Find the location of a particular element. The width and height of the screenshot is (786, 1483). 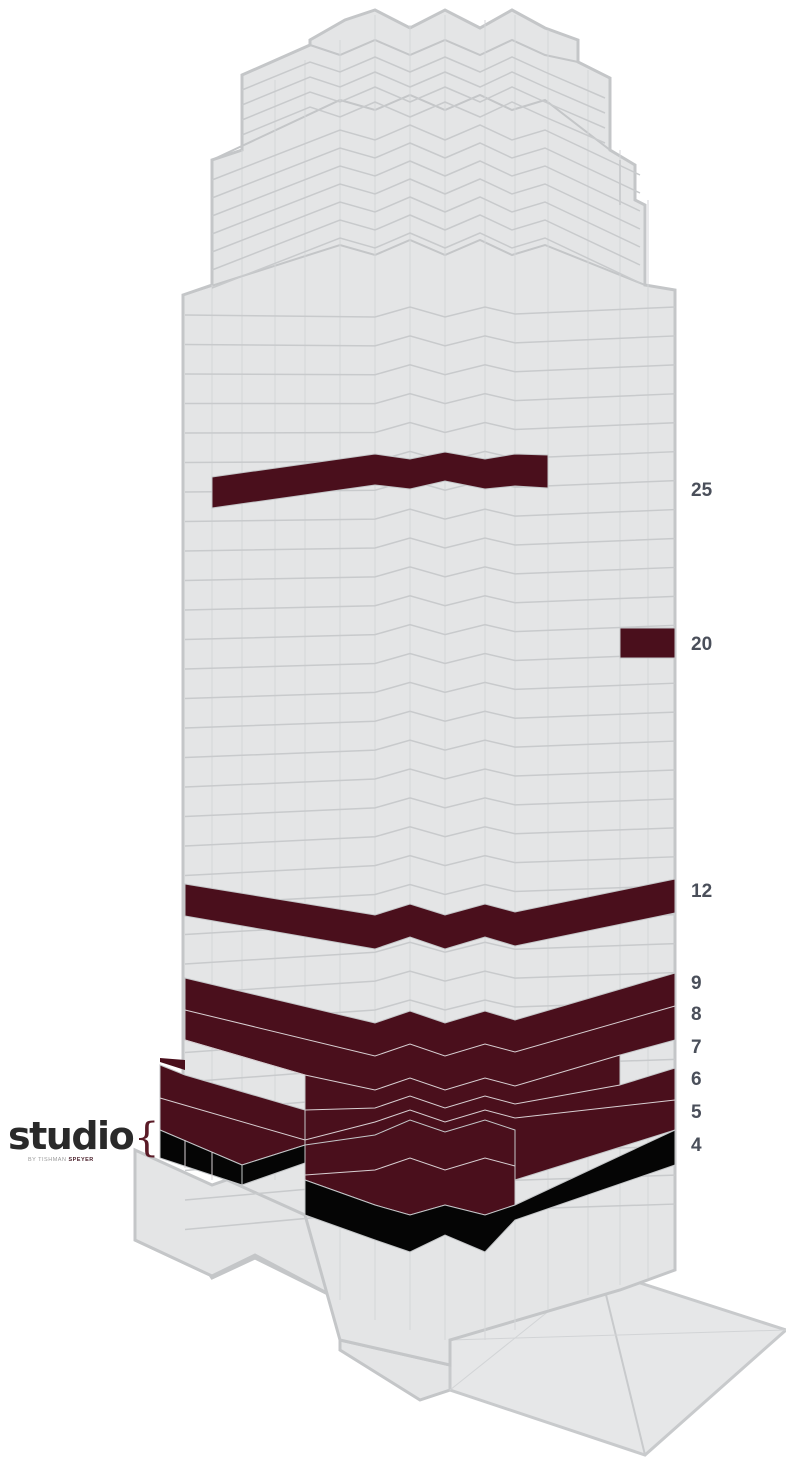

studio-logo-byline: BY TISHMAN SPEYER is located at coordinates (61, 1160).